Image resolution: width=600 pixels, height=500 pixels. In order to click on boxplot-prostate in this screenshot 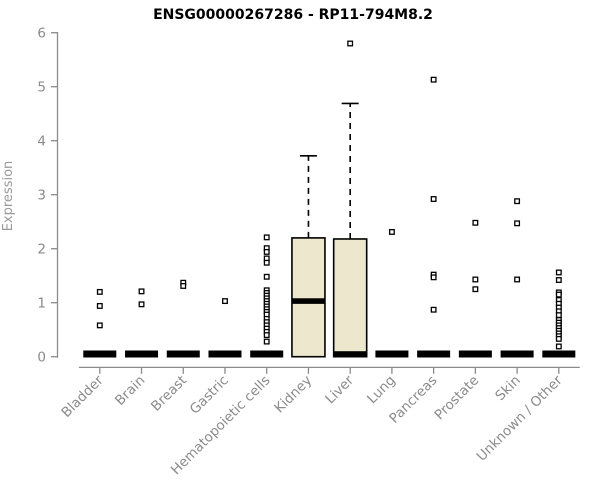, I will do `click(475, 288)`.